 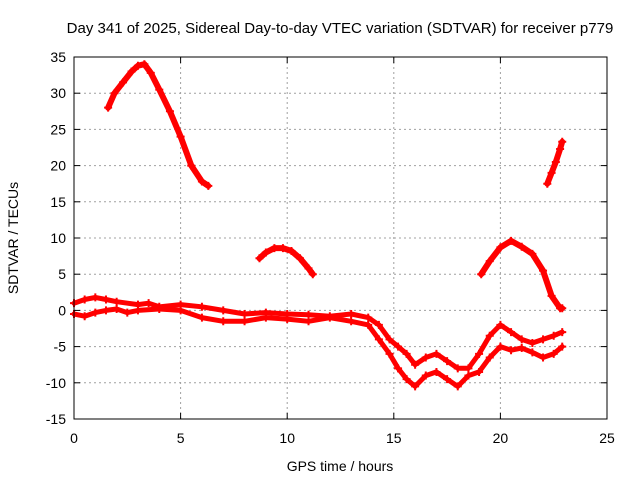 I want to click on y-tick-label: 35, so click(x=58, y=57).